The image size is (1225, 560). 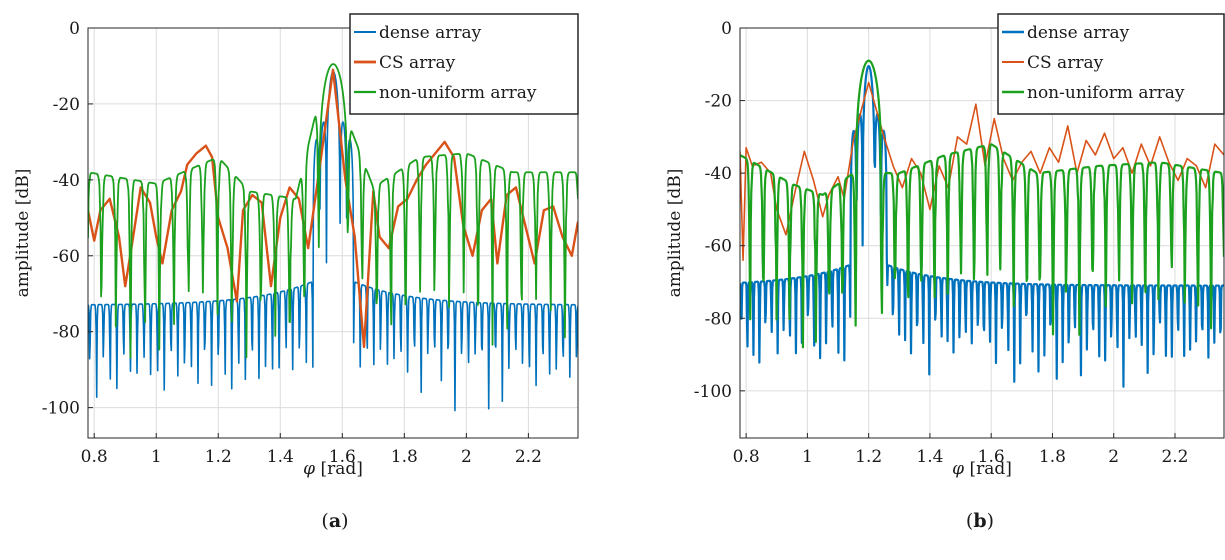 I want to click on caption-b: (b), so click(x=980, y=521).